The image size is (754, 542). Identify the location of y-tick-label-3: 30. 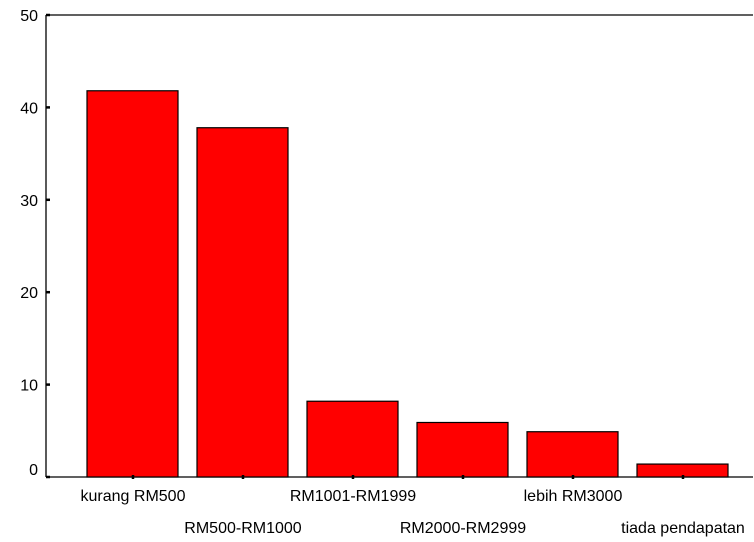
(29, 201).